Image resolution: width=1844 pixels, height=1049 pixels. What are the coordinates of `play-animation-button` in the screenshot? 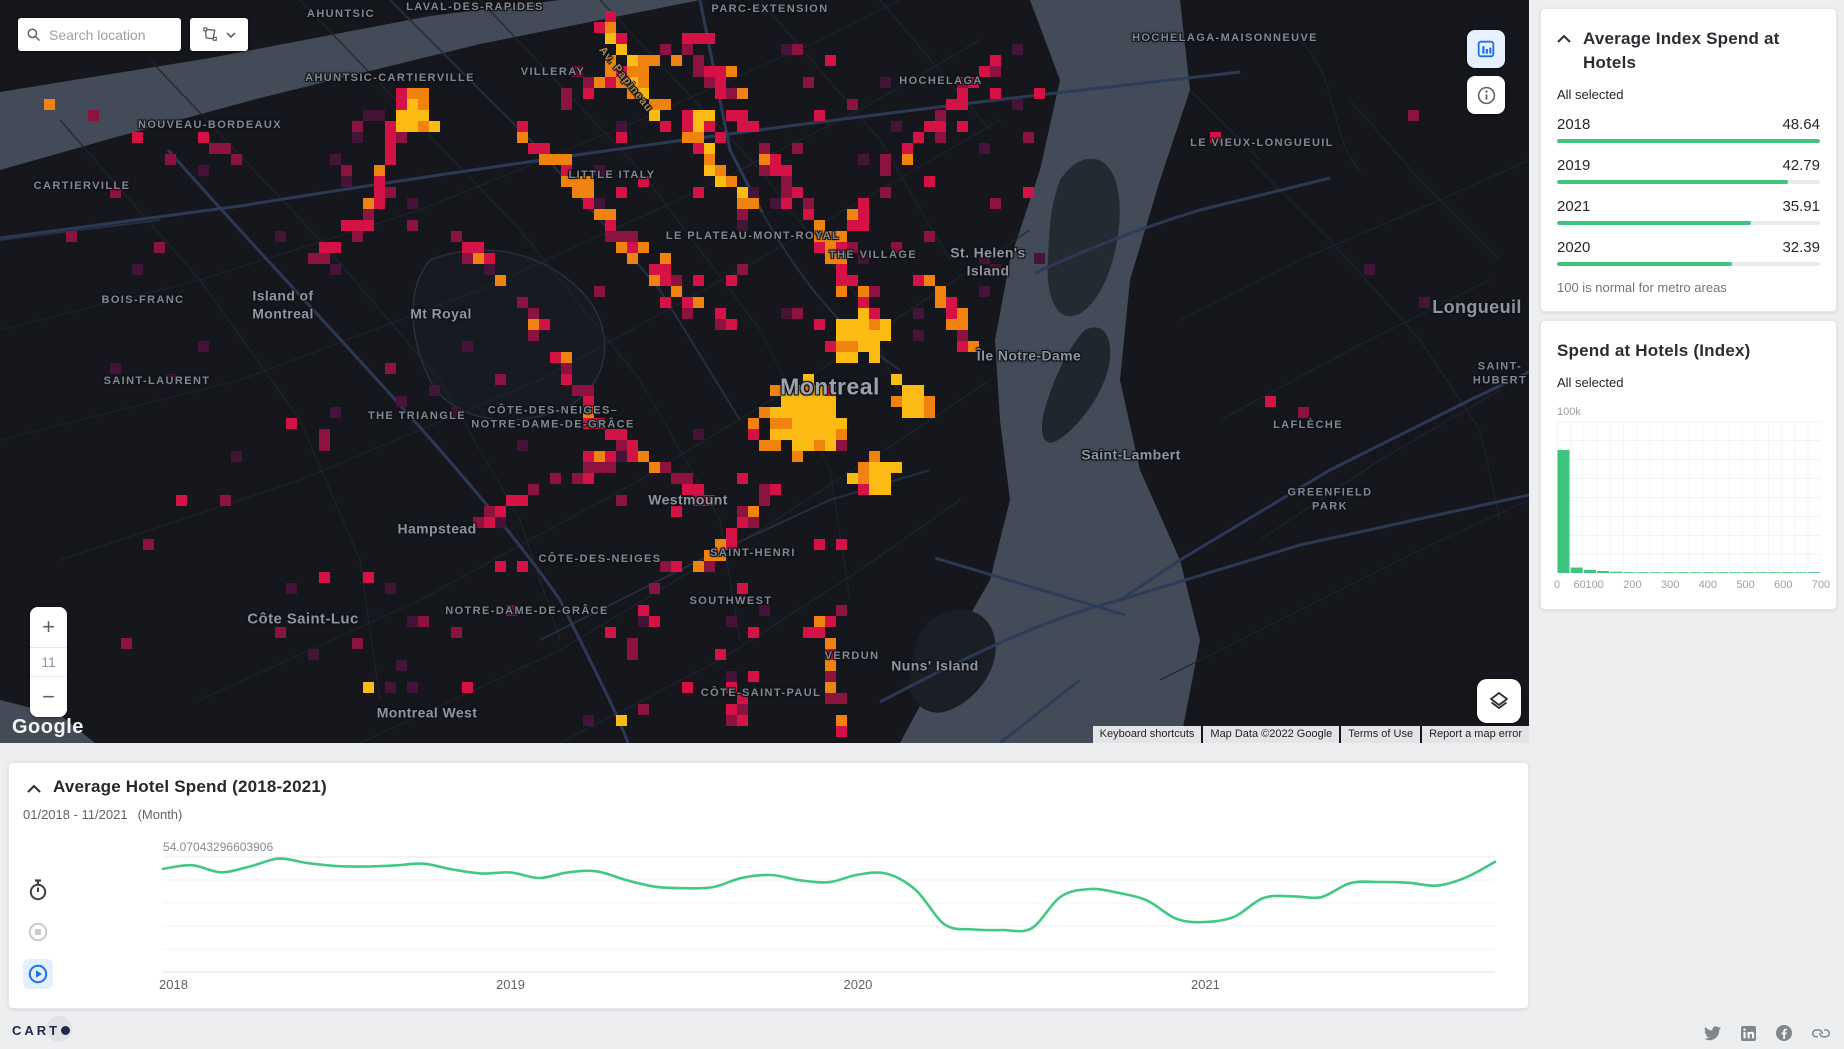 It's located at (38, 974).